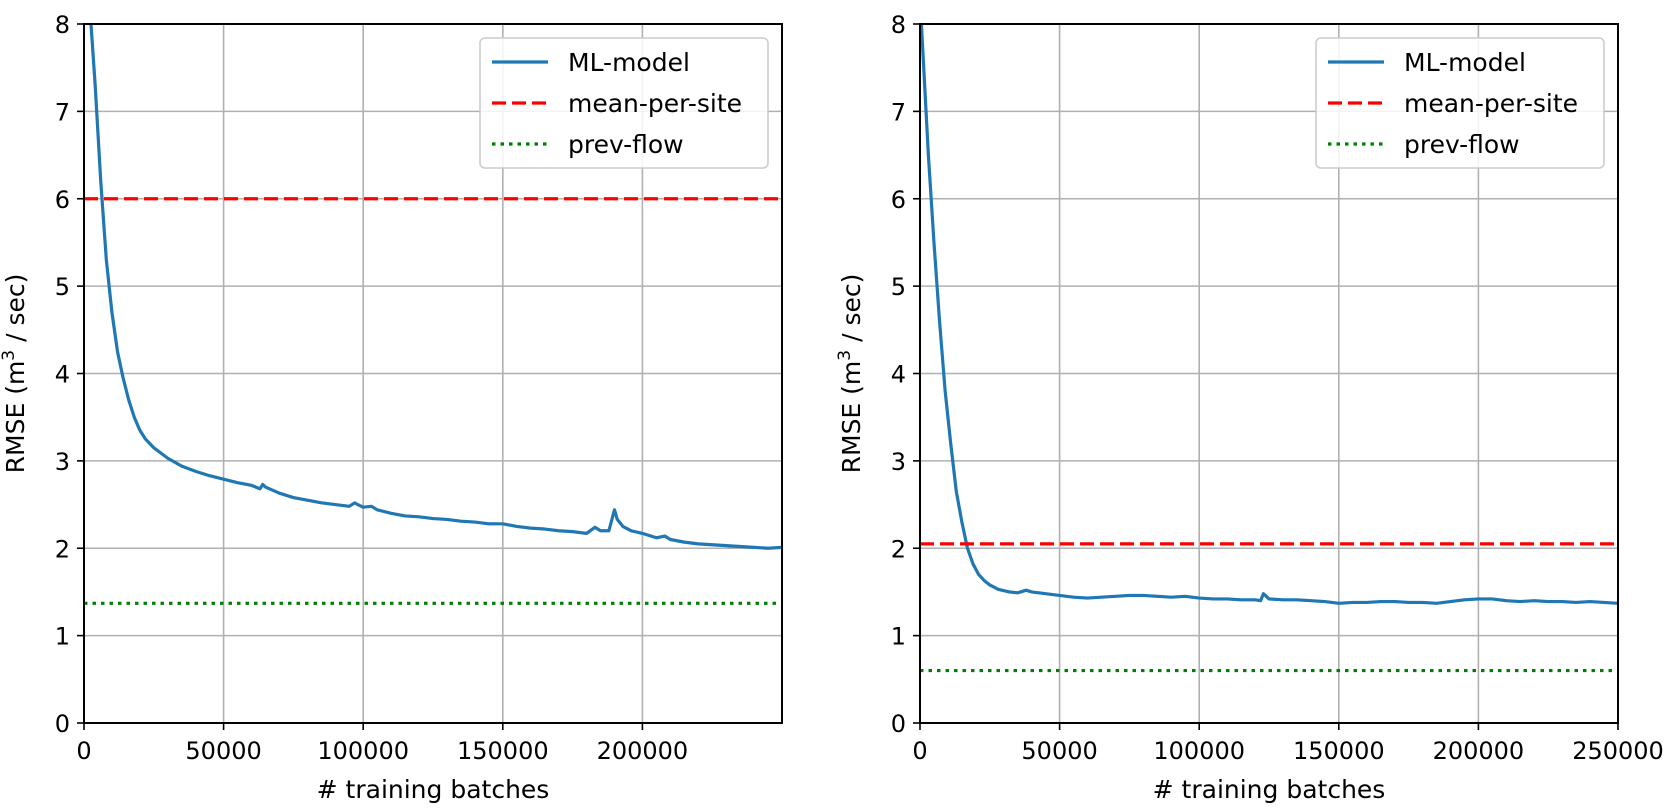 Image resolution: width=1672 pixels, height=808 pixels. Describe the element at coordinates (1618, 751) in the screenshot. I see `x-tick-label: 250000` at that location.